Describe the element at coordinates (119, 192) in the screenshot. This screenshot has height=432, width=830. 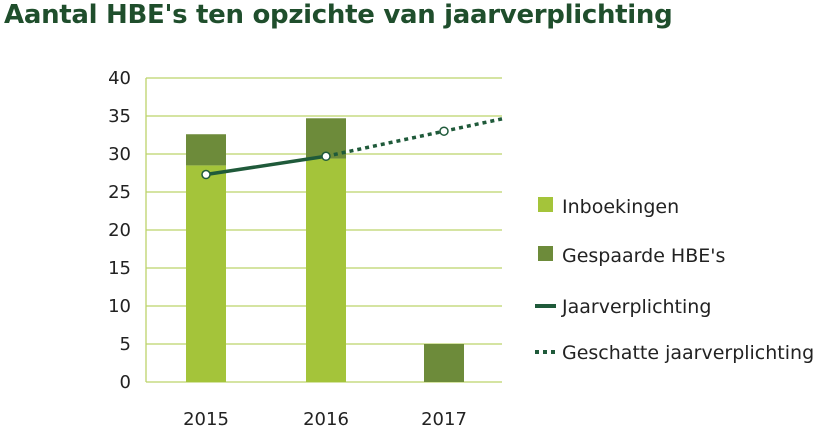
I see `y-tick-label: 25` at that location.